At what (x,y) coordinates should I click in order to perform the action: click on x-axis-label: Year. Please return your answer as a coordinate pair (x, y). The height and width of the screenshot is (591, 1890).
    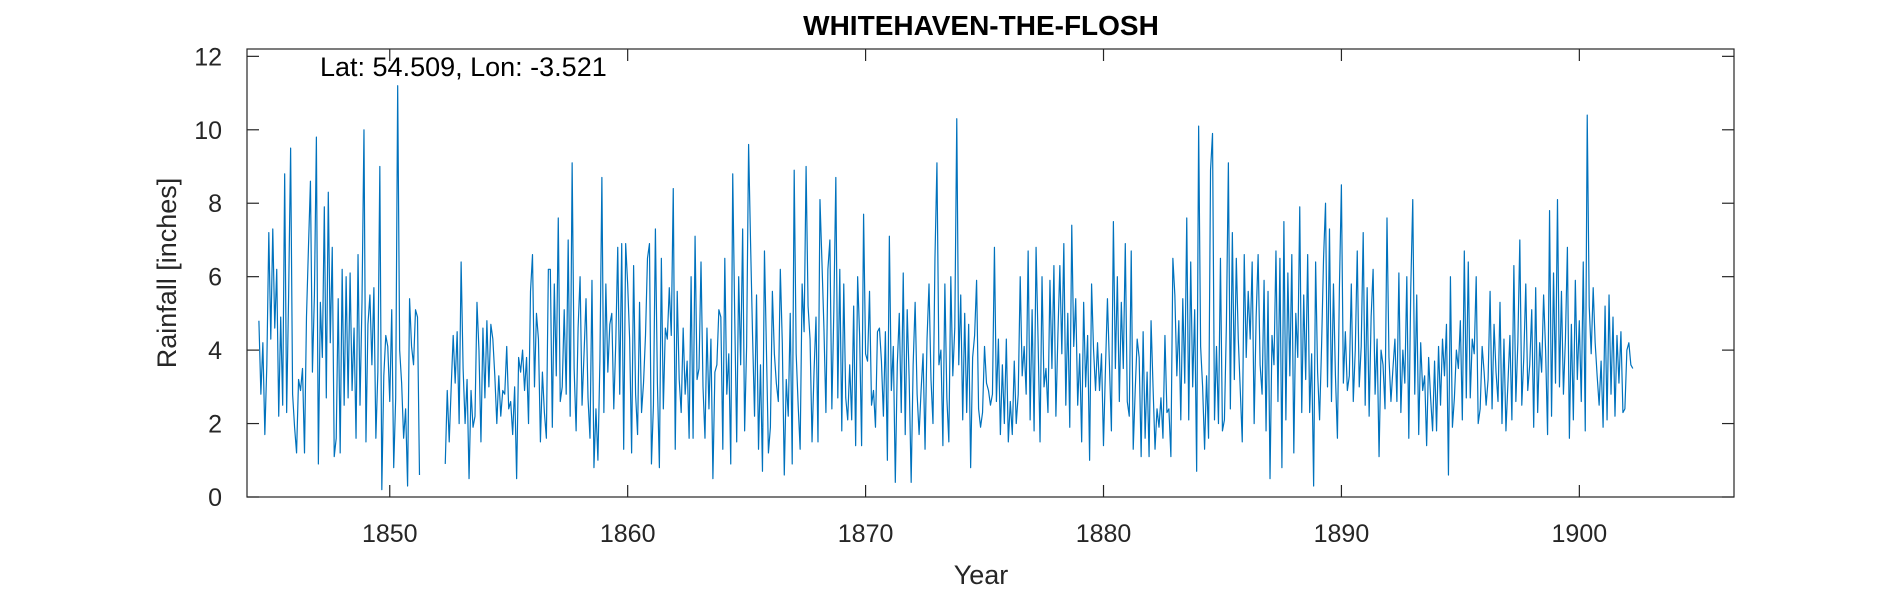
    Looking at the image, I should click on (981, 575).